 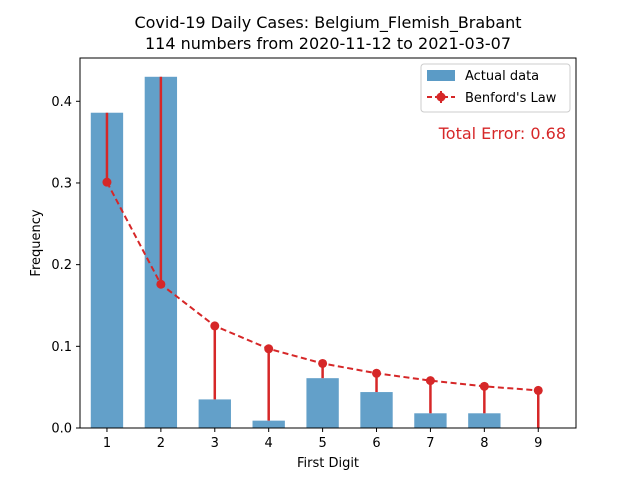 I want to click on x-tick-label-3: 3, so click(x=215, y=443).